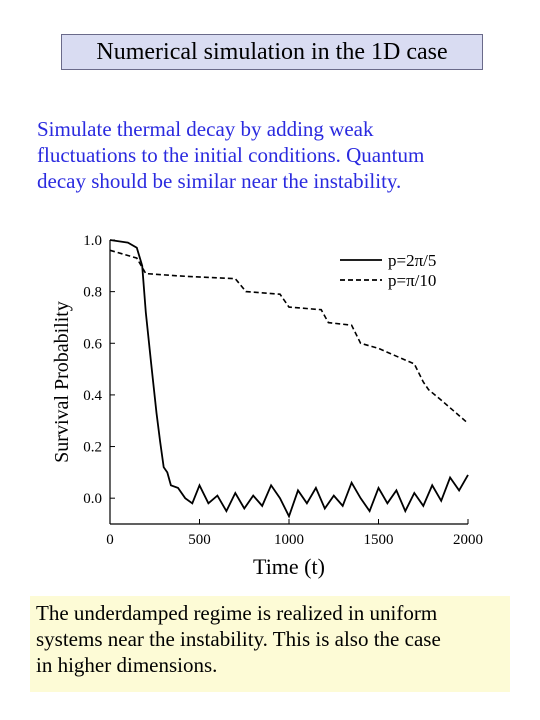  What do you see at coordinates (272, 52) in the screenshot?
I see `slide-title: Numerical simulation in the 1D case` at bounding box center [272, 52].